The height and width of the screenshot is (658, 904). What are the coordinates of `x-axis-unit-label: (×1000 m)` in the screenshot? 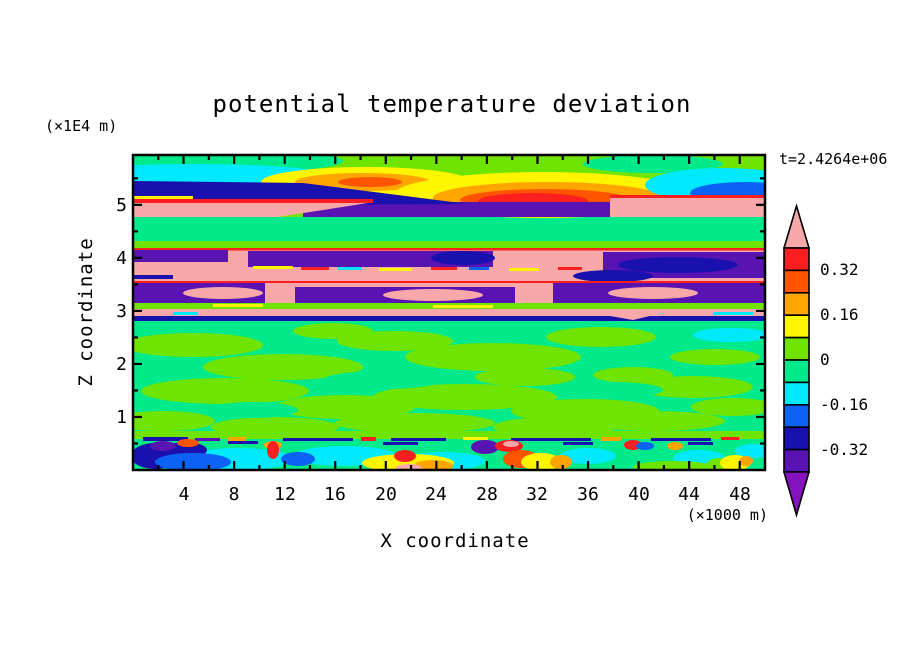 It's located at (727, 515).